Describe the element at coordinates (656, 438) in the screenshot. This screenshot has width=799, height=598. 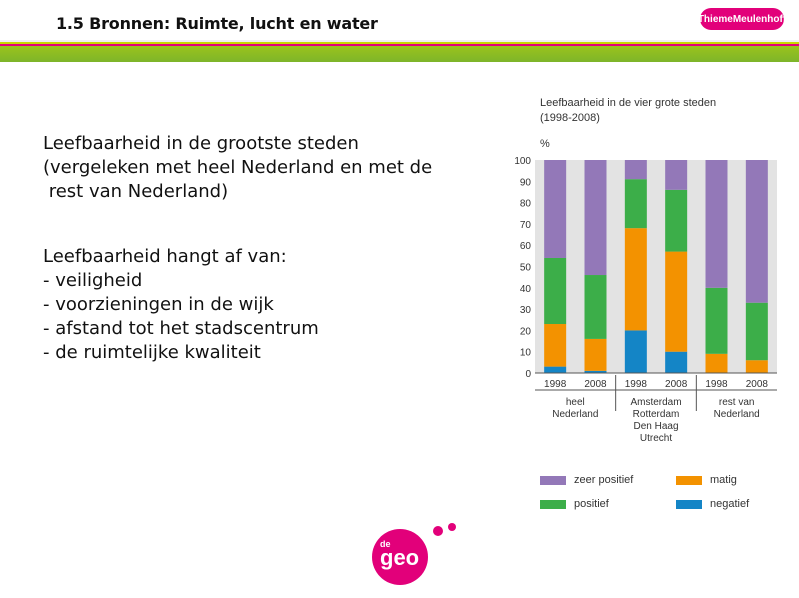
I see `group-label: Utrecht` at that location.